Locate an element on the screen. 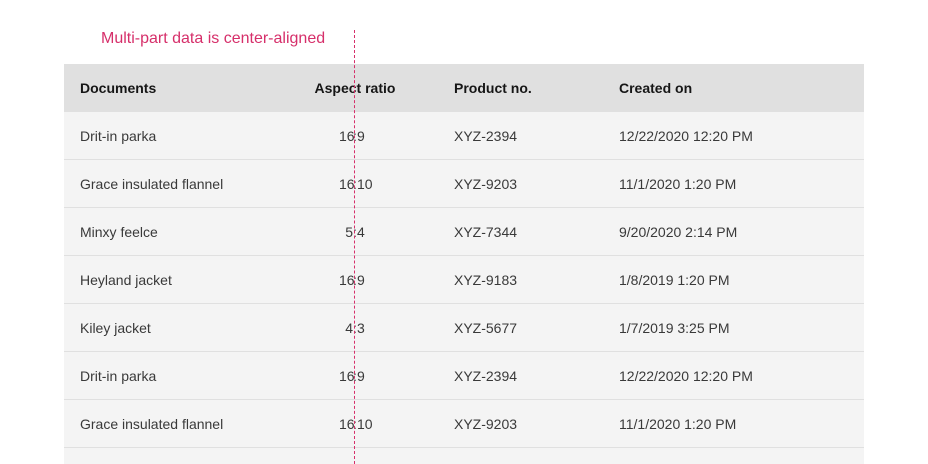 The width and height of the screenshot is (928, 464). cell-product-no: XYZ-5677 is located at coordinates (486, 327).